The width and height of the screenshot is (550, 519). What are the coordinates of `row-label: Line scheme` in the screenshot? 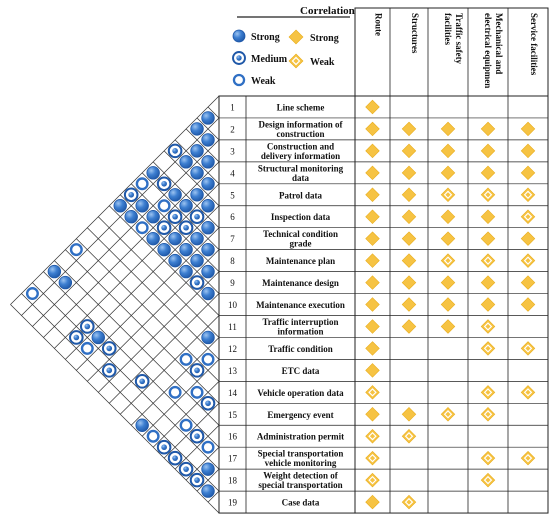 It's located at (301, 107).